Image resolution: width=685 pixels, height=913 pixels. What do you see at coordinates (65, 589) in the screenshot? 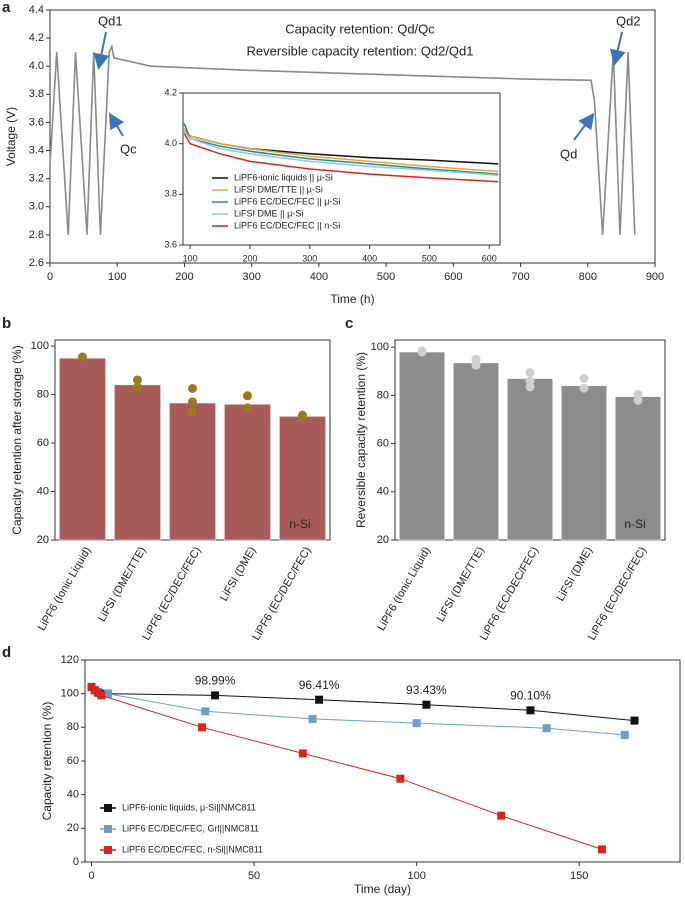
I see `category-label: LiPF6 (Ionic Liquid)` at bounding box center [65, 589].